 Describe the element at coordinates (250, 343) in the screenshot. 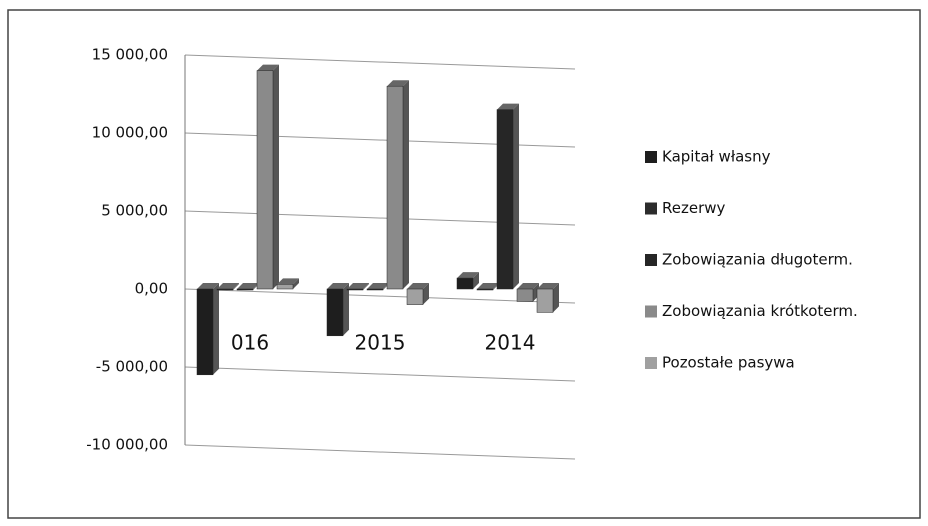

I see `x-tick-label: 016` at that location.